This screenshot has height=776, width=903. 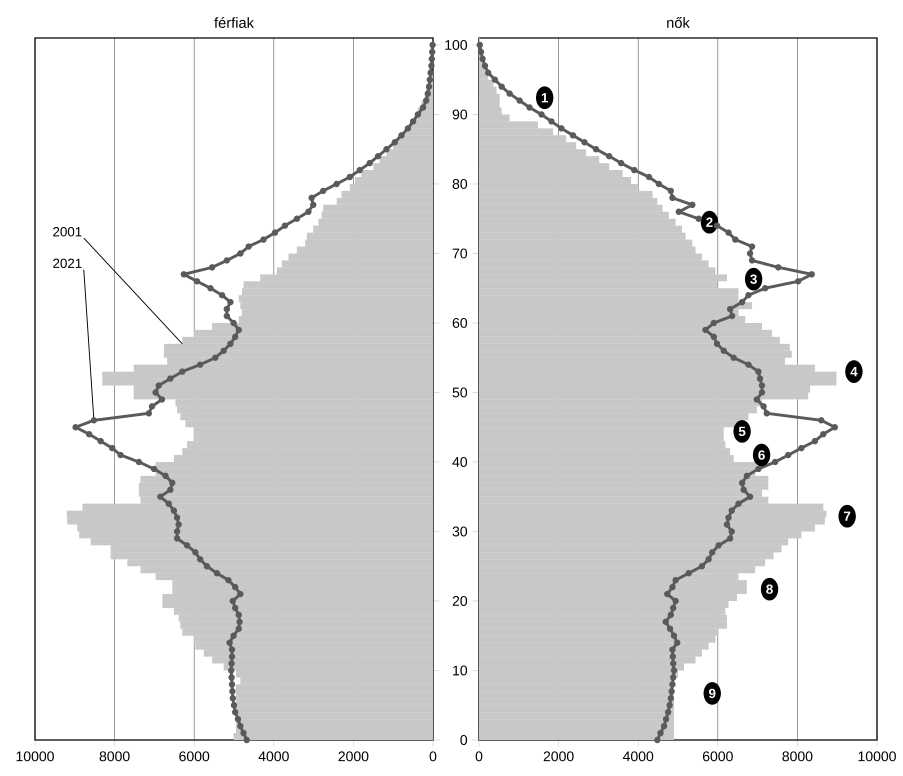 What do you see at coordinates (742, 431) in the screenshot?
I see `annotation: 5` at bounding box center [742, 431].